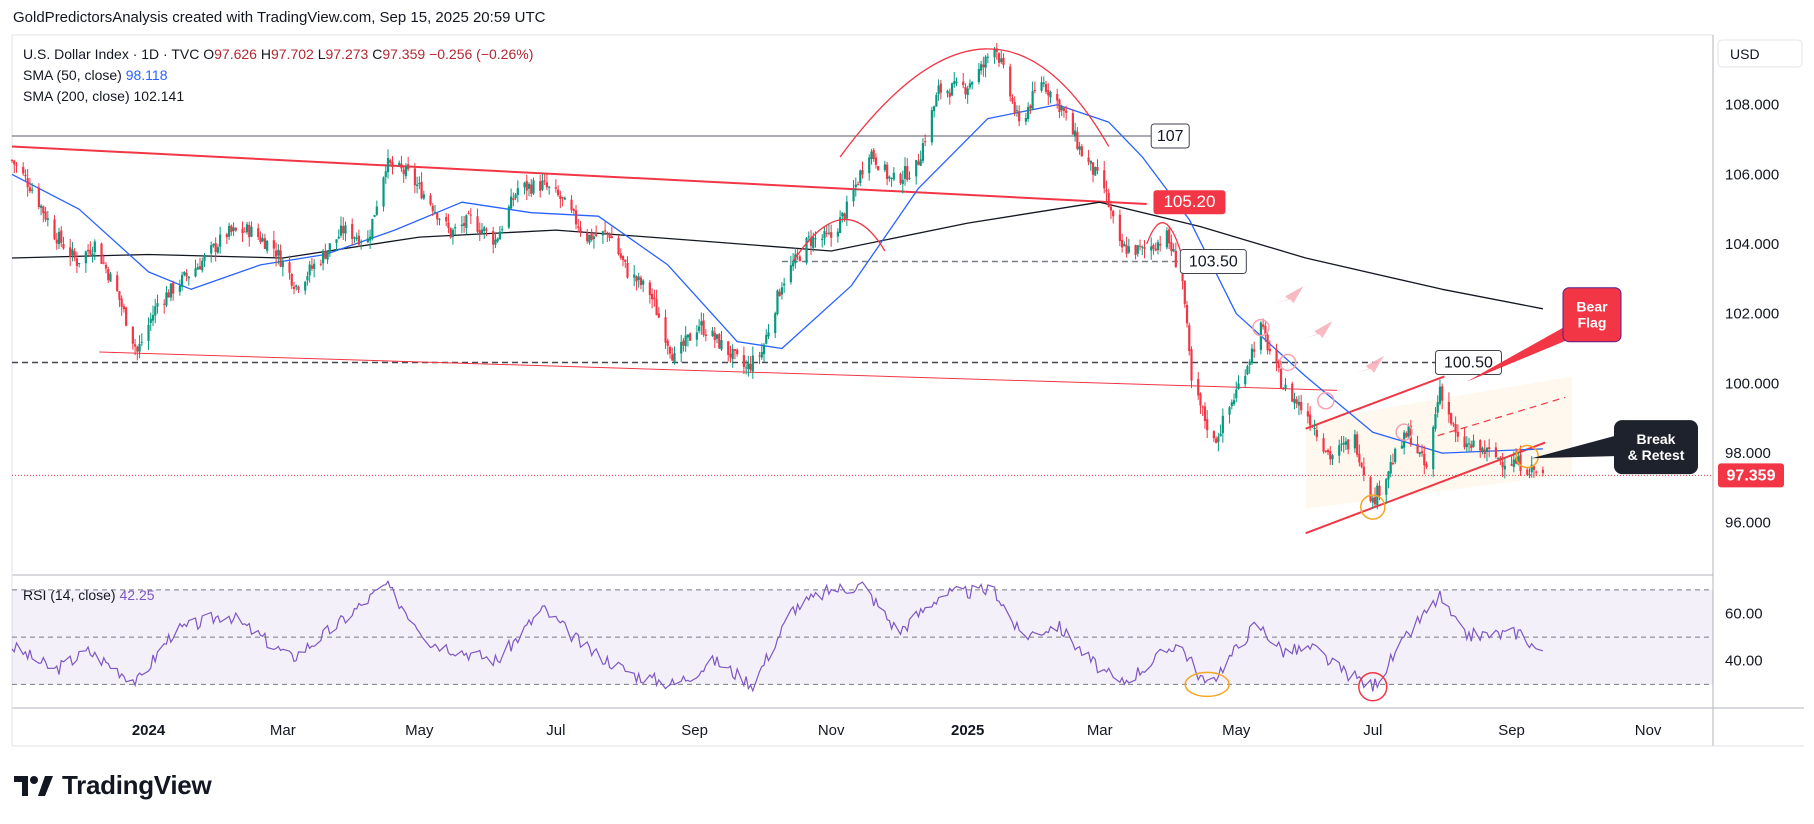  I want to click on rsi-tick-label: 60.00, so click(1744, 613).